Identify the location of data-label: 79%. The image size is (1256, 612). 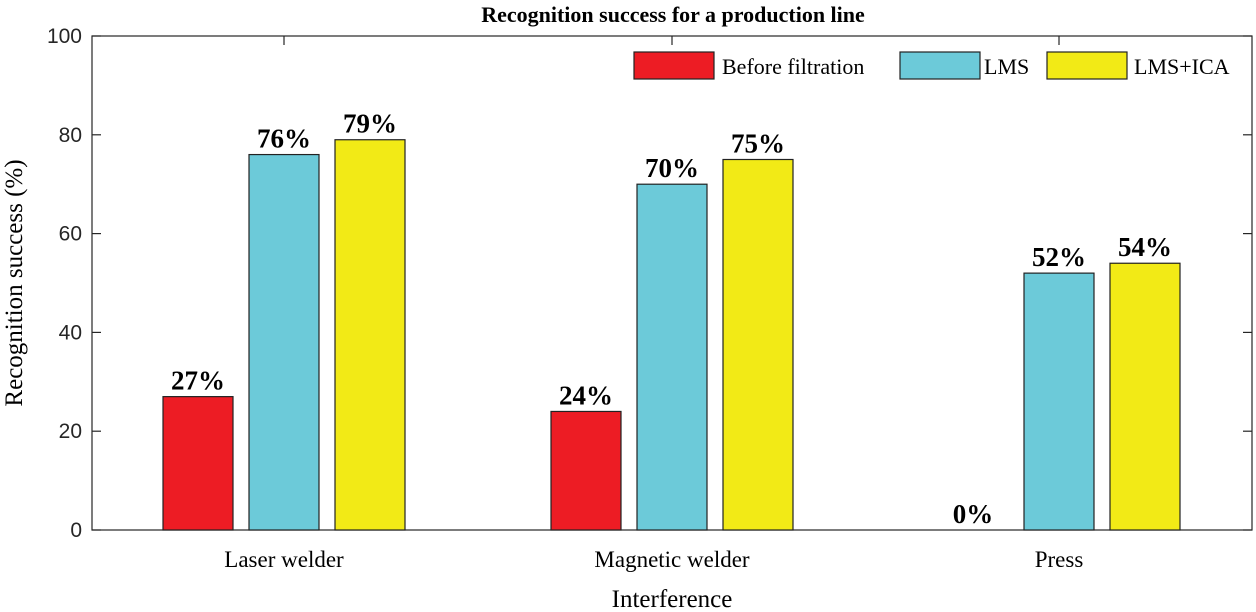
(370, 124).